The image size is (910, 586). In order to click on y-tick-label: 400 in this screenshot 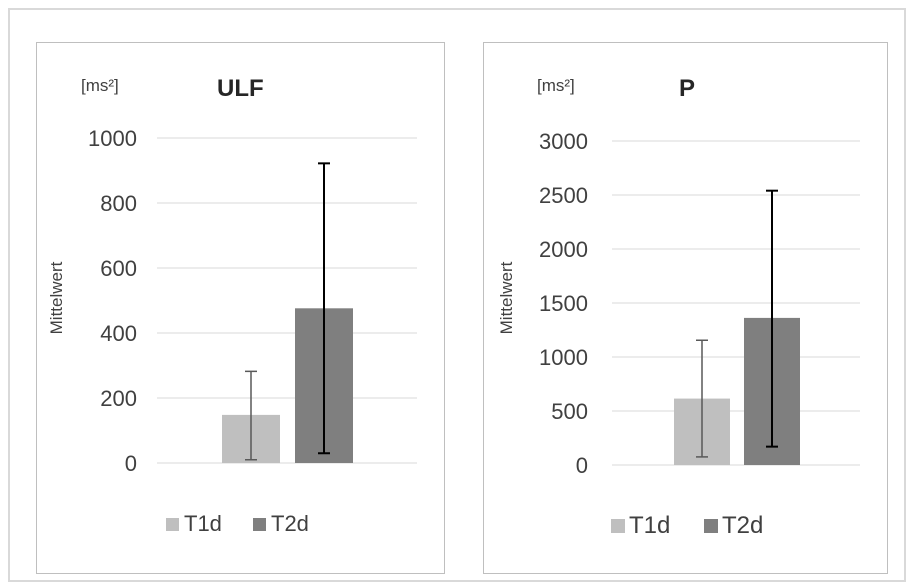, I will do `click(118, 333)`.